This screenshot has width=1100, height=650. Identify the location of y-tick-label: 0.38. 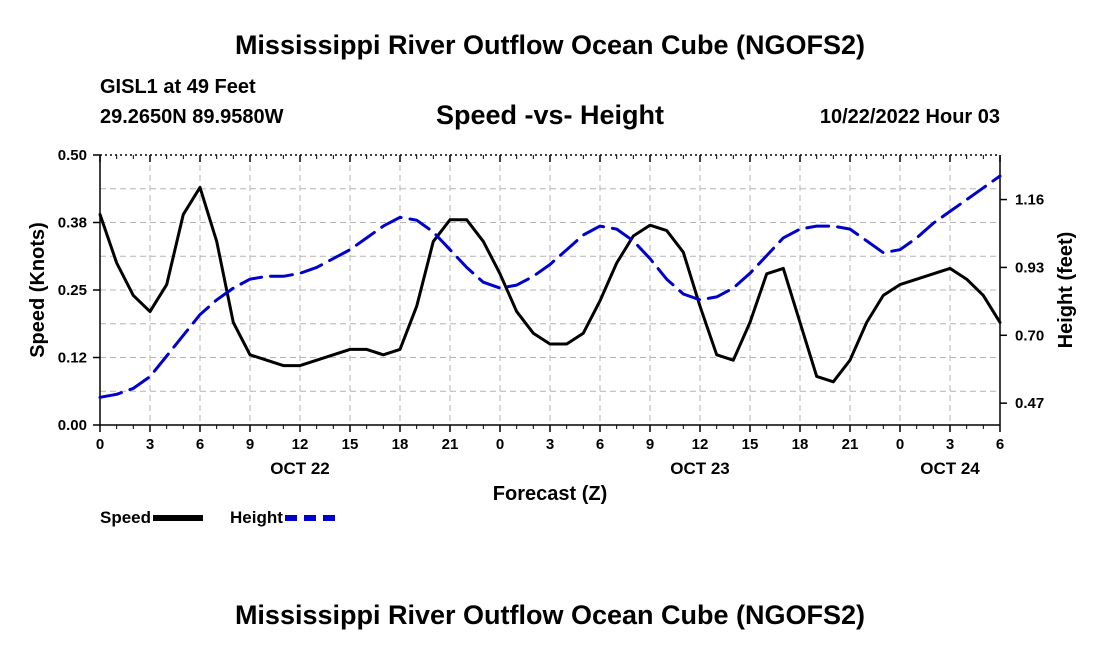
(72, 223).